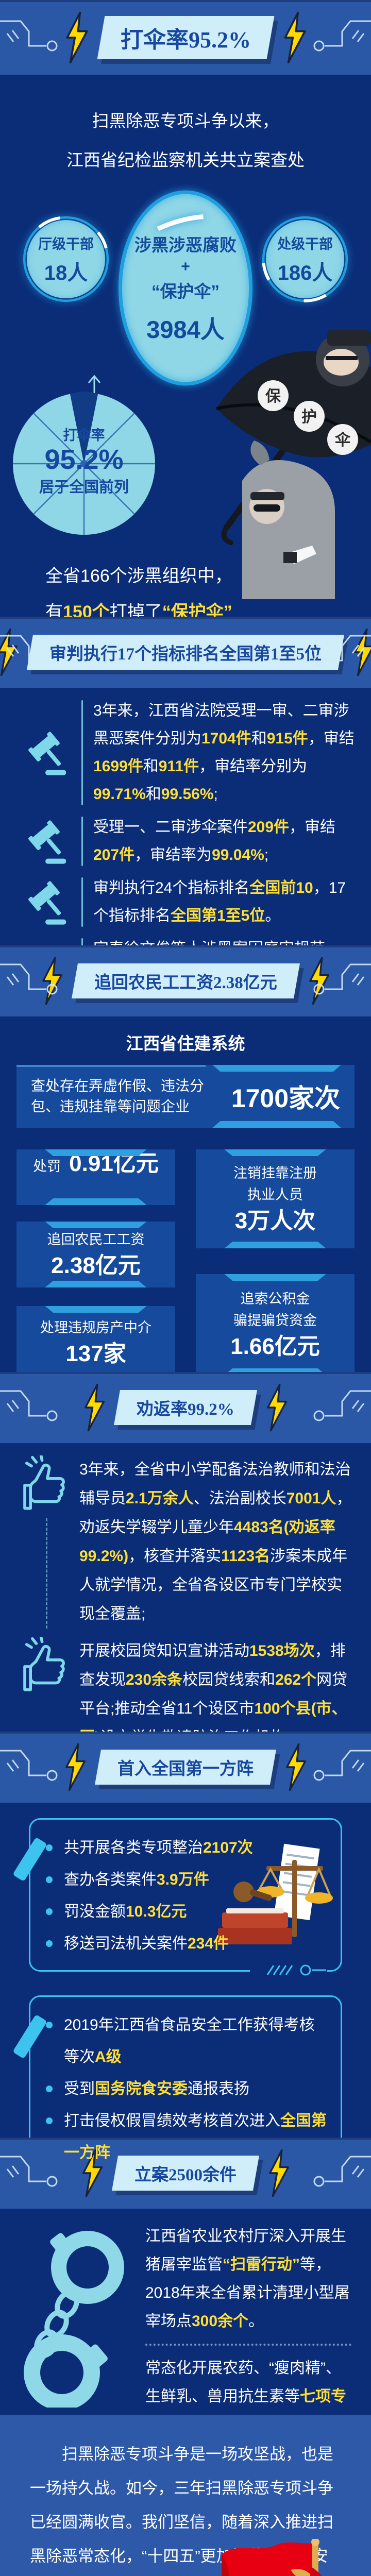  I want to click on stat-circle-division-cadres: 处级干部 186人, so click(305, 259).